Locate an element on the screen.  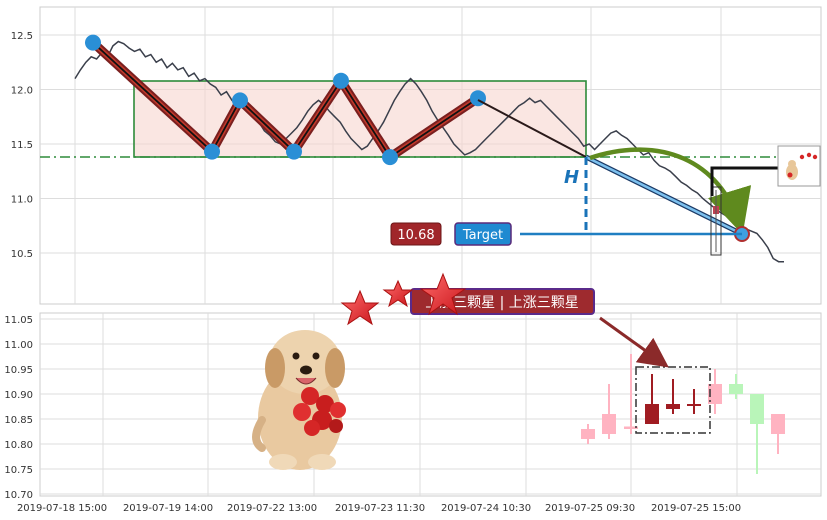
height-label: H is located at coordinates (571, 177).